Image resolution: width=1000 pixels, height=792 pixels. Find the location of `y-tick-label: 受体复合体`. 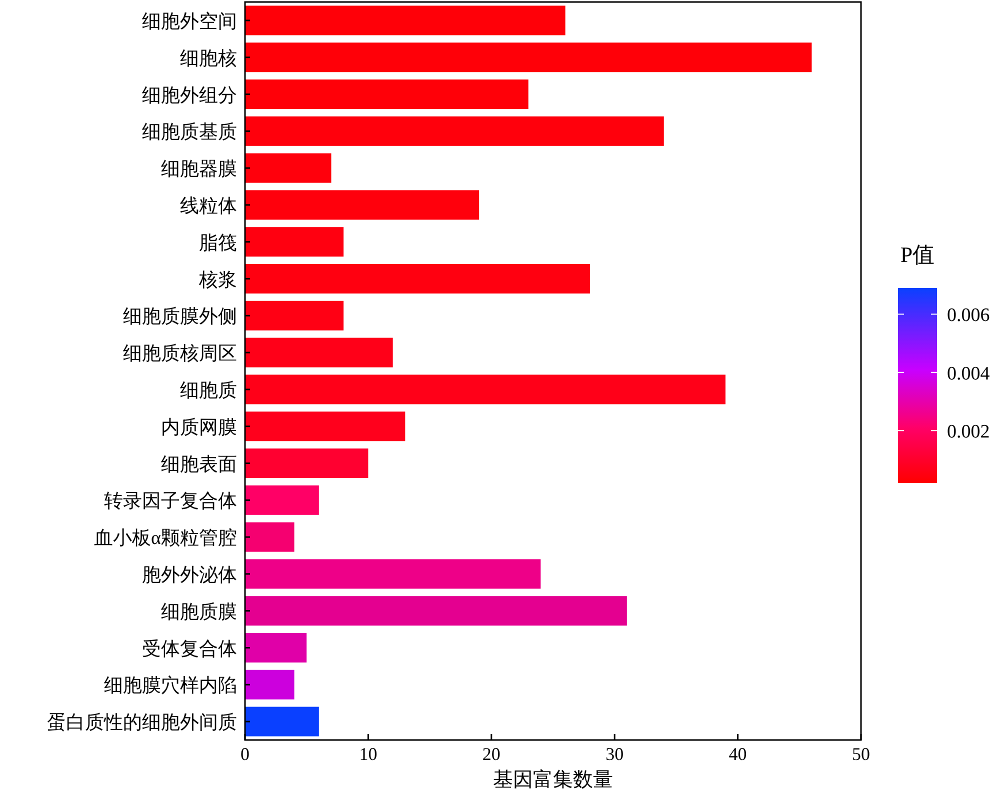

y-tick-label: 受体复合体 is located at coordinates (189, 649).